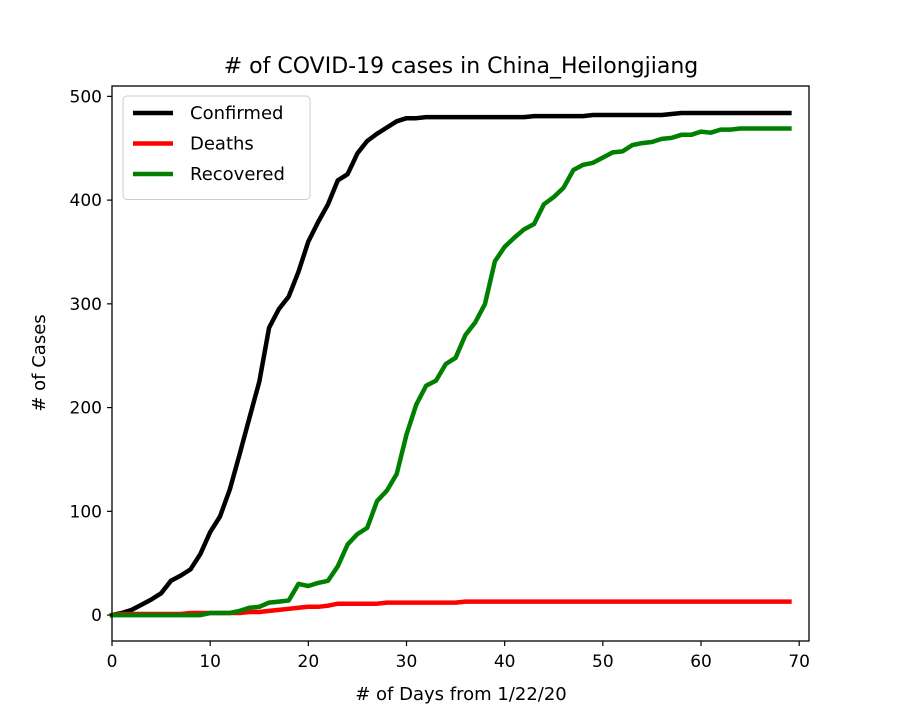 This screenshot has height=720, width=899. What do you see at coordinates (112, 662) in the screenshot?
I see `x-tick-label: 0` at bounding box center [112, 662].